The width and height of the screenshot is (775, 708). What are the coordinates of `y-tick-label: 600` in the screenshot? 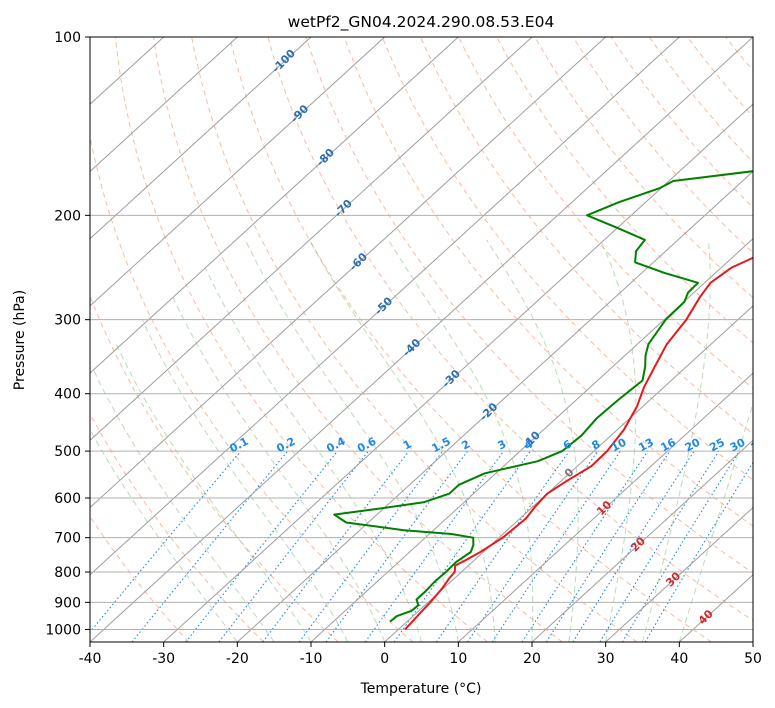 It's located at (67, 499).